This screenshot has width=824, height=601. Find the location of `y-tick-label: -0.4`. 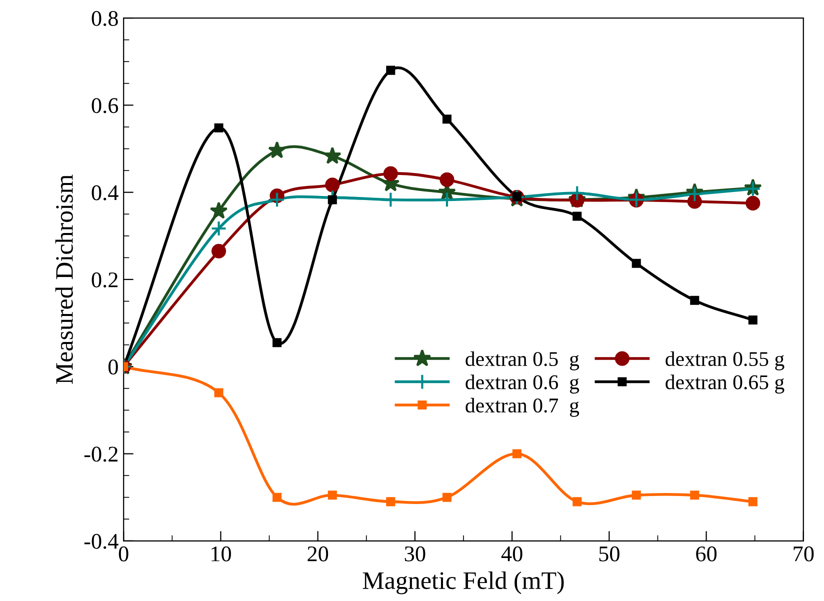

y-tick-label: -0.4 is located at coordinates (101, 541).